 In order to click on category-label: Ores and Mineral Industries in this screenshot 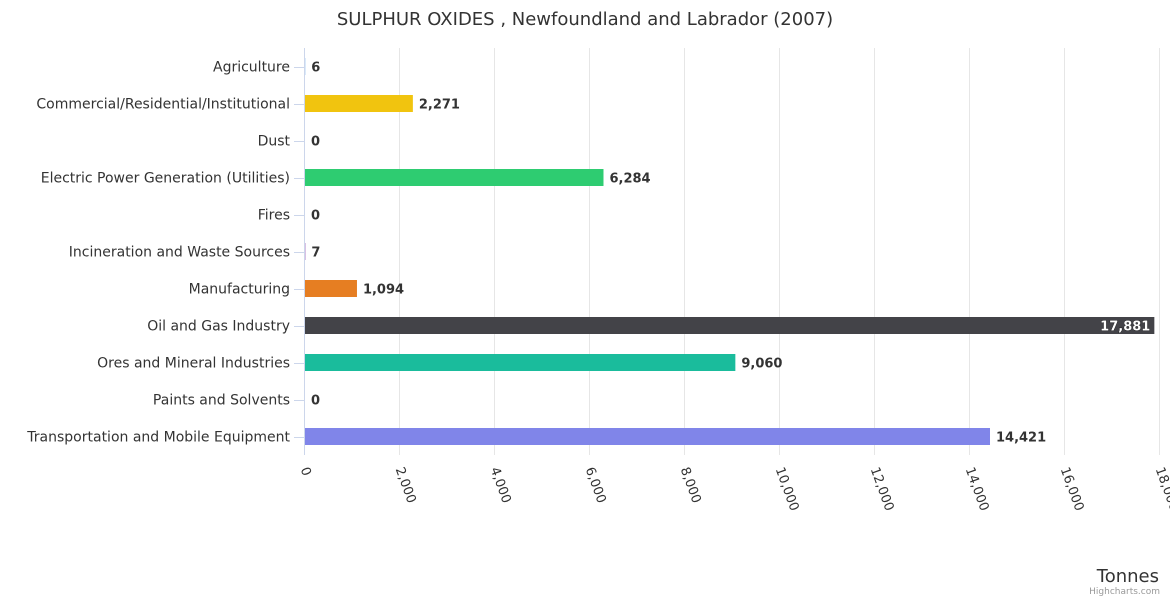, I will do `click(193, 364)`.